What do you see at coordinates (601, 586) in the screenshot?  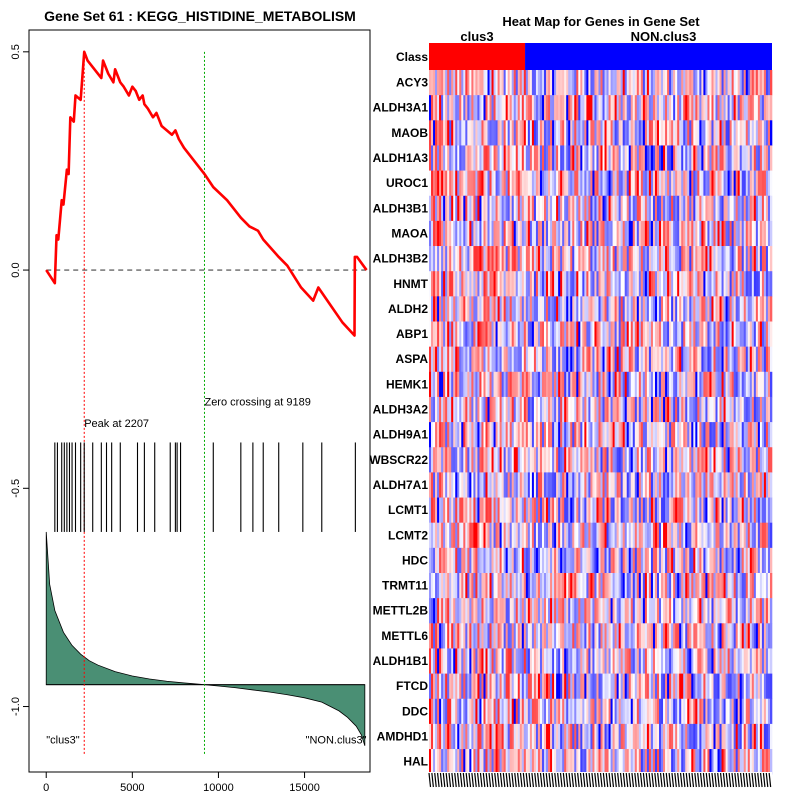 I see `heatmap-row` at bounding box center [601, 586].